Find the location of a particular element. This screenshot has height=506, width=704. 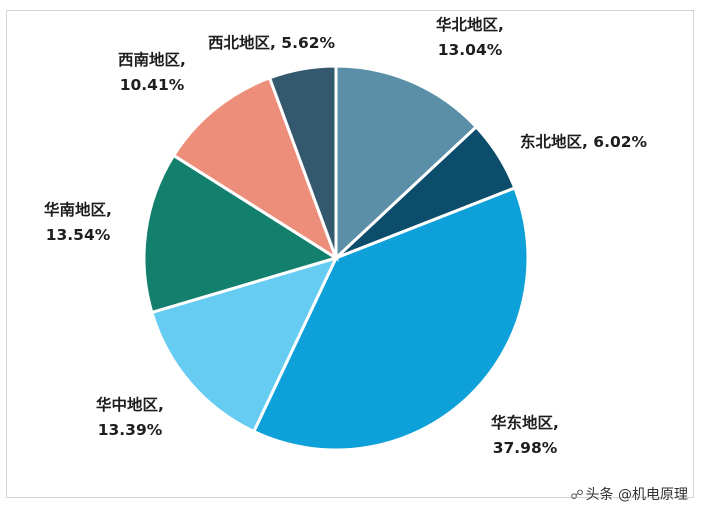

watermark: ☍ 头条 @机电原理 is located at coordinates (629, 494).